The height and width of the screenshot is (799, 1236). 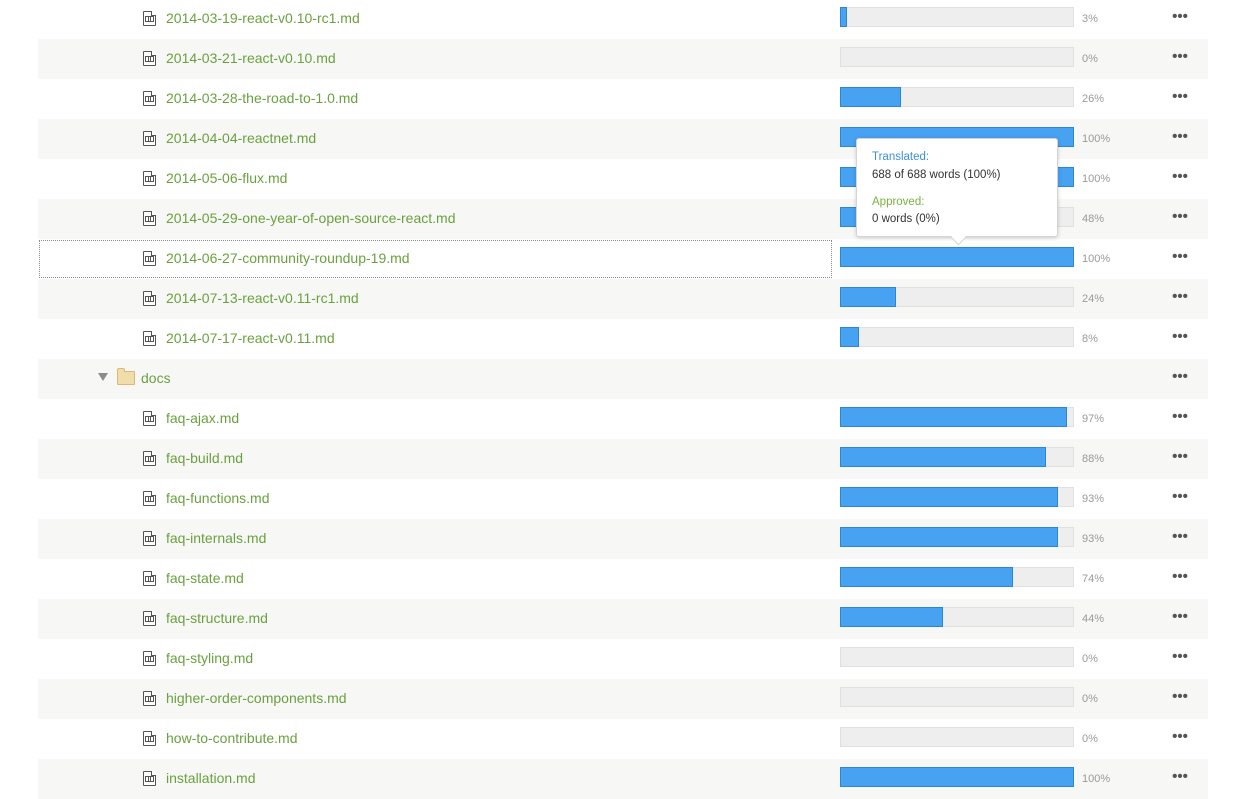 What do you see at coordinates (232, 738) in the screenshot?
I see `file-name-link: how-to-contribute.md` at bounding box center [232, 738].